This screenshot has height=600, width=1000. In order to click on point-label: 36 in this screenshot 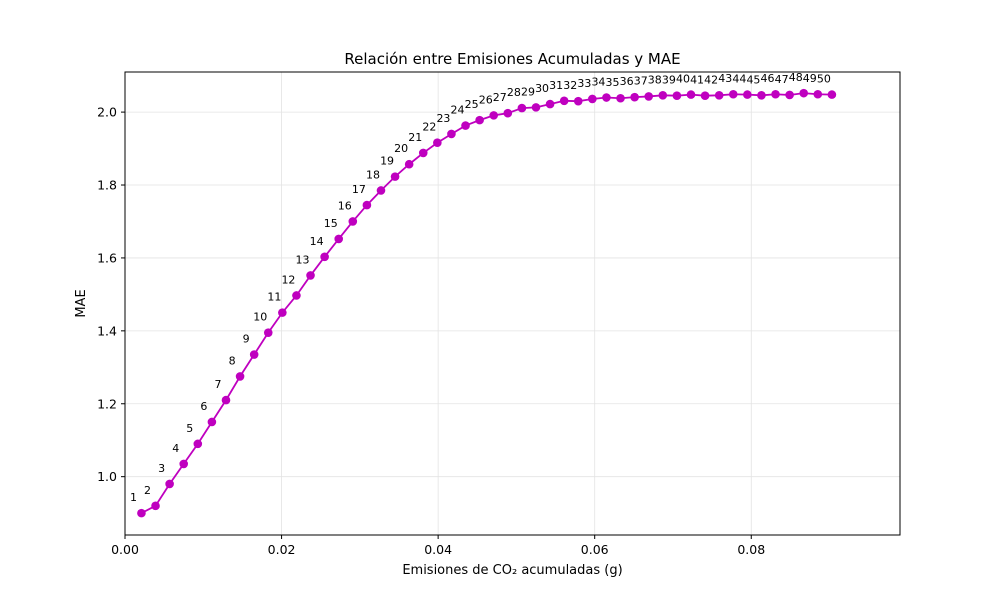, I will do `click(627, 81)`.